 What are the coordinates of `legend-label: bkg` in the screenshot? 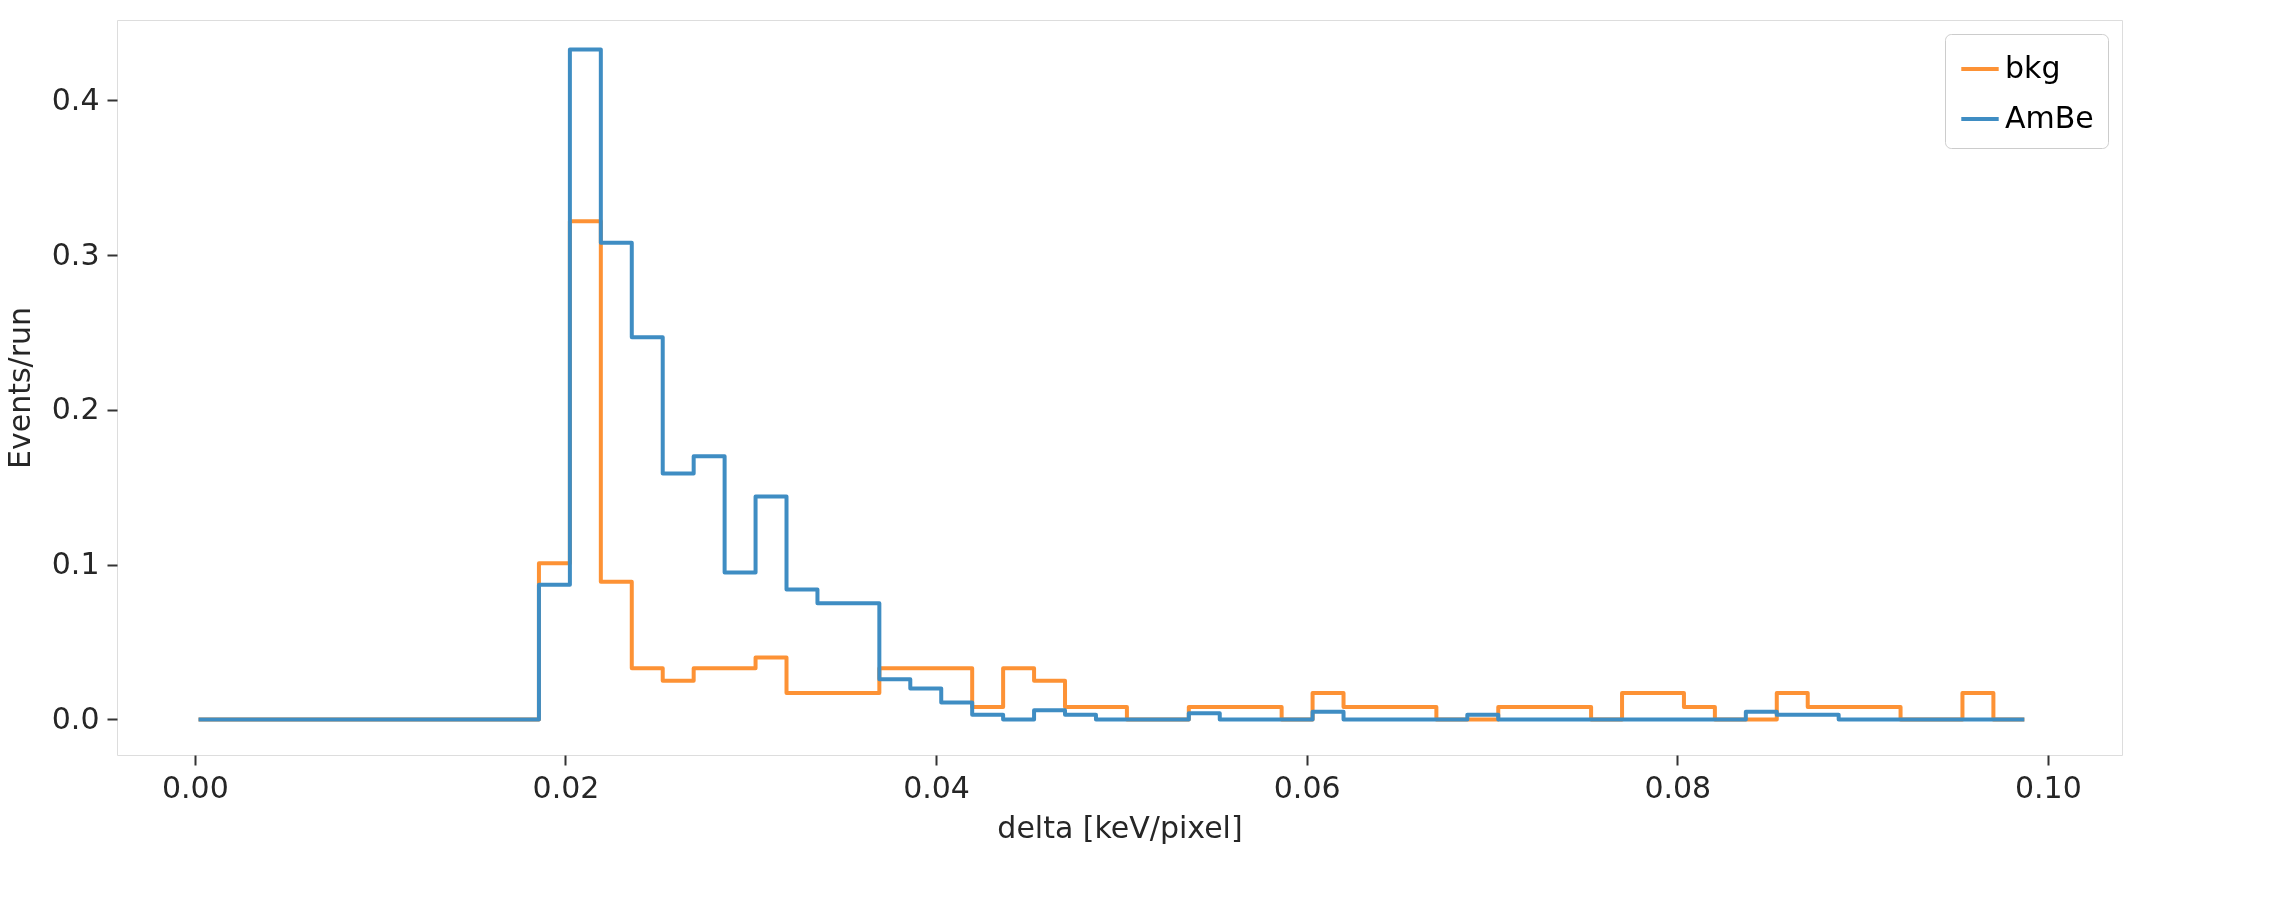 It's located at (2033, 67).